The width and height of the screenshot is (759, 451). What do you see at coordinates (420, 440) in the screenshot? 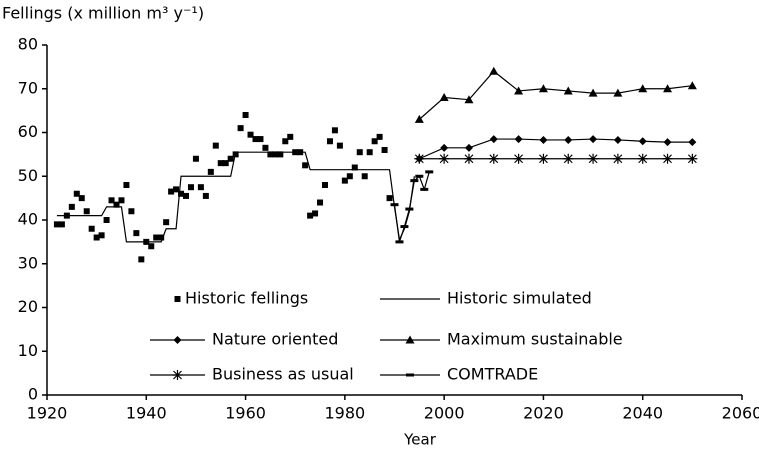
I see `x-axis-label: Year` at bounding box center [420, 440].